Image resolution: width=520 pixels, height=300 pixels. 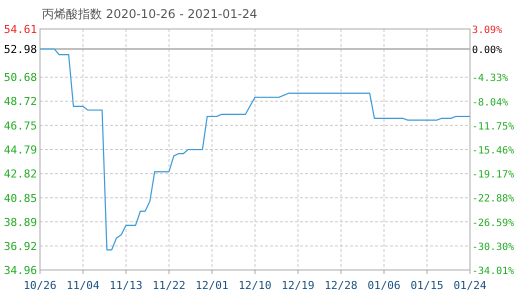 What do you see at coordinates (20, 101) in the screenshot?
I see `y-tick-label: 48.72` at bounding box center [20, 101].